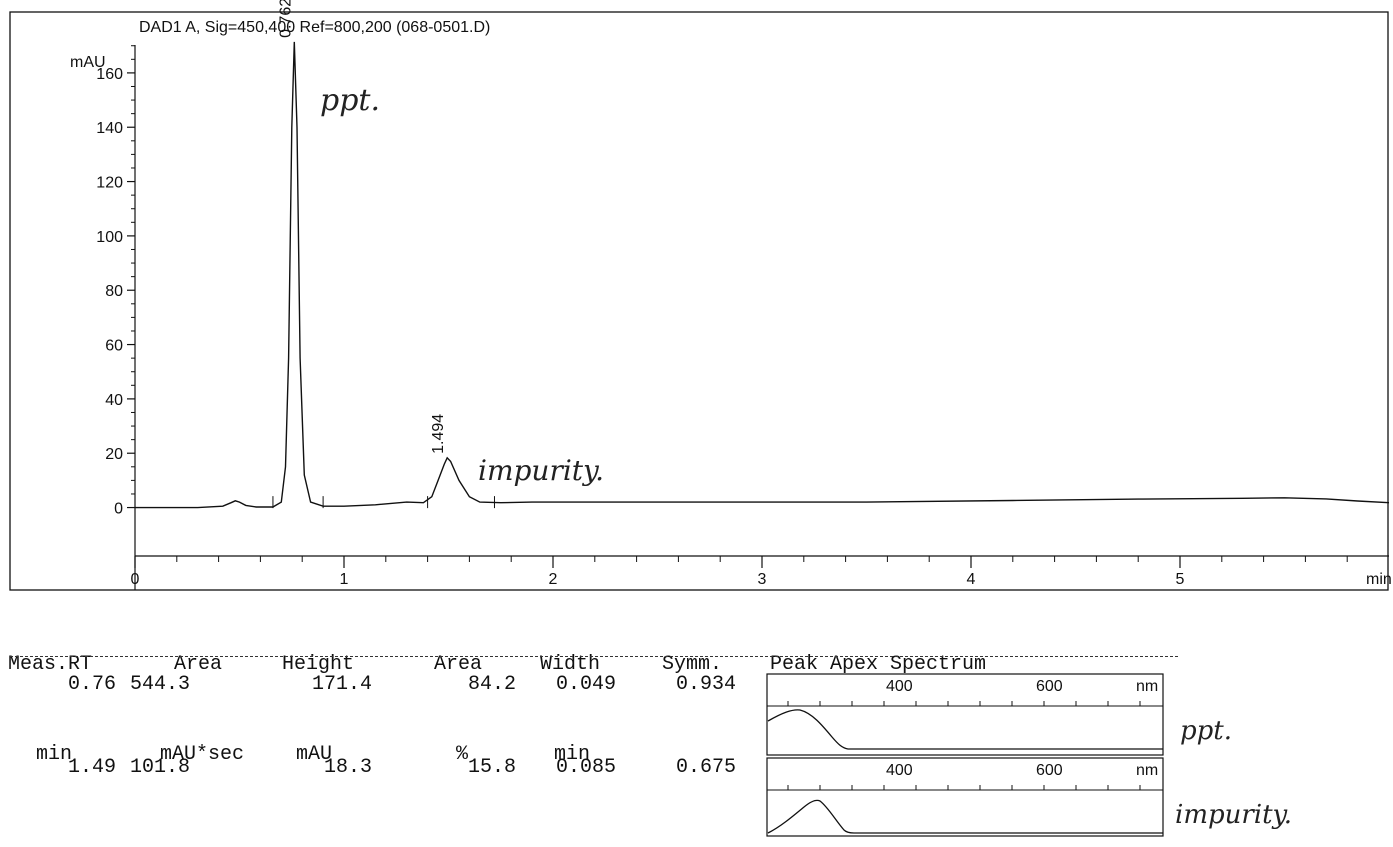 The width and height of the screenshot is (1393, 847). What do you see at coordinates (899, 770) in the screenshot?
I see `spectrum2-tick-400: 400` at bounding box center [899, 770].